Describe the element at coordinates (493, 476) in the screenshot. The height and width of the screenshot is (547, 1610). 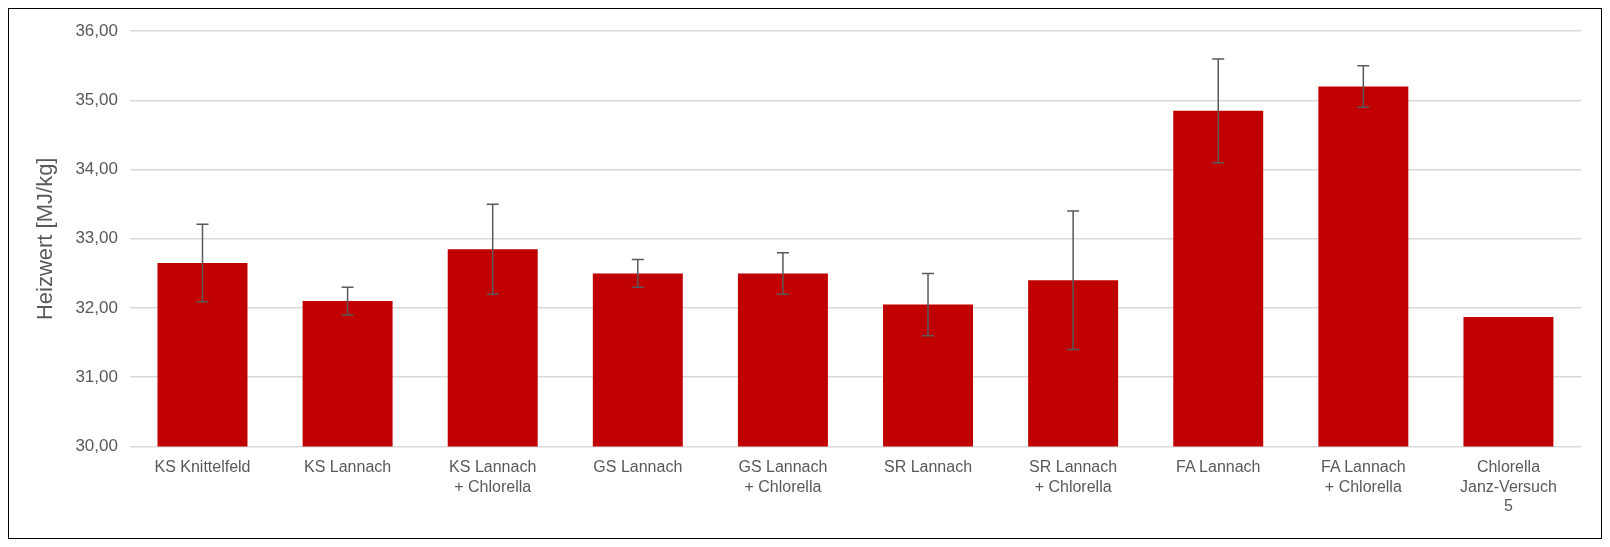
I see `x-tick-label: KS Lannach + Chlorella` at that location.